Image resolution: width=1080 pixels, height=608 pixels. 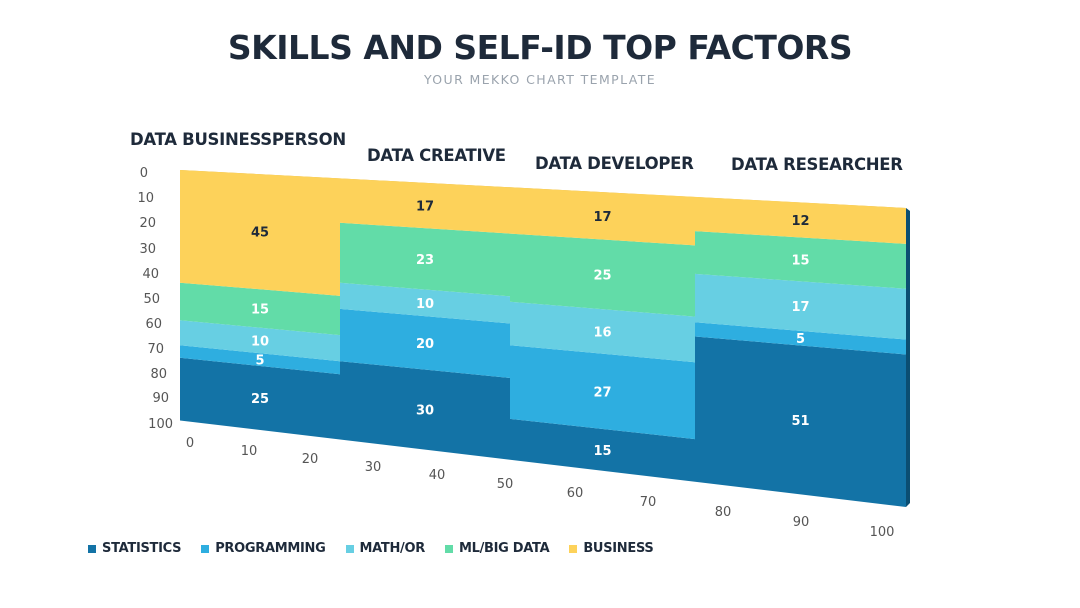 I want to click on segment-statistics-businessperson, so click(x=260, y=398).